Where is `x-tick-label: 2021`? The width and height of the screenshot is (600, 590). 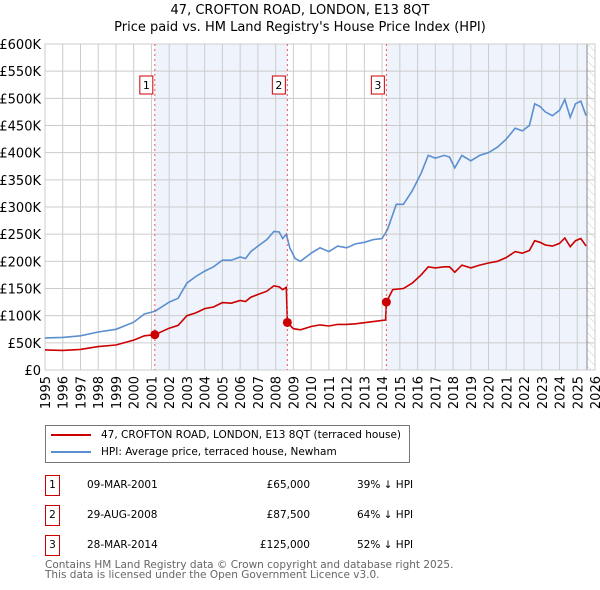
x-tick-label: 2021 is located at coordinates (507, 392).